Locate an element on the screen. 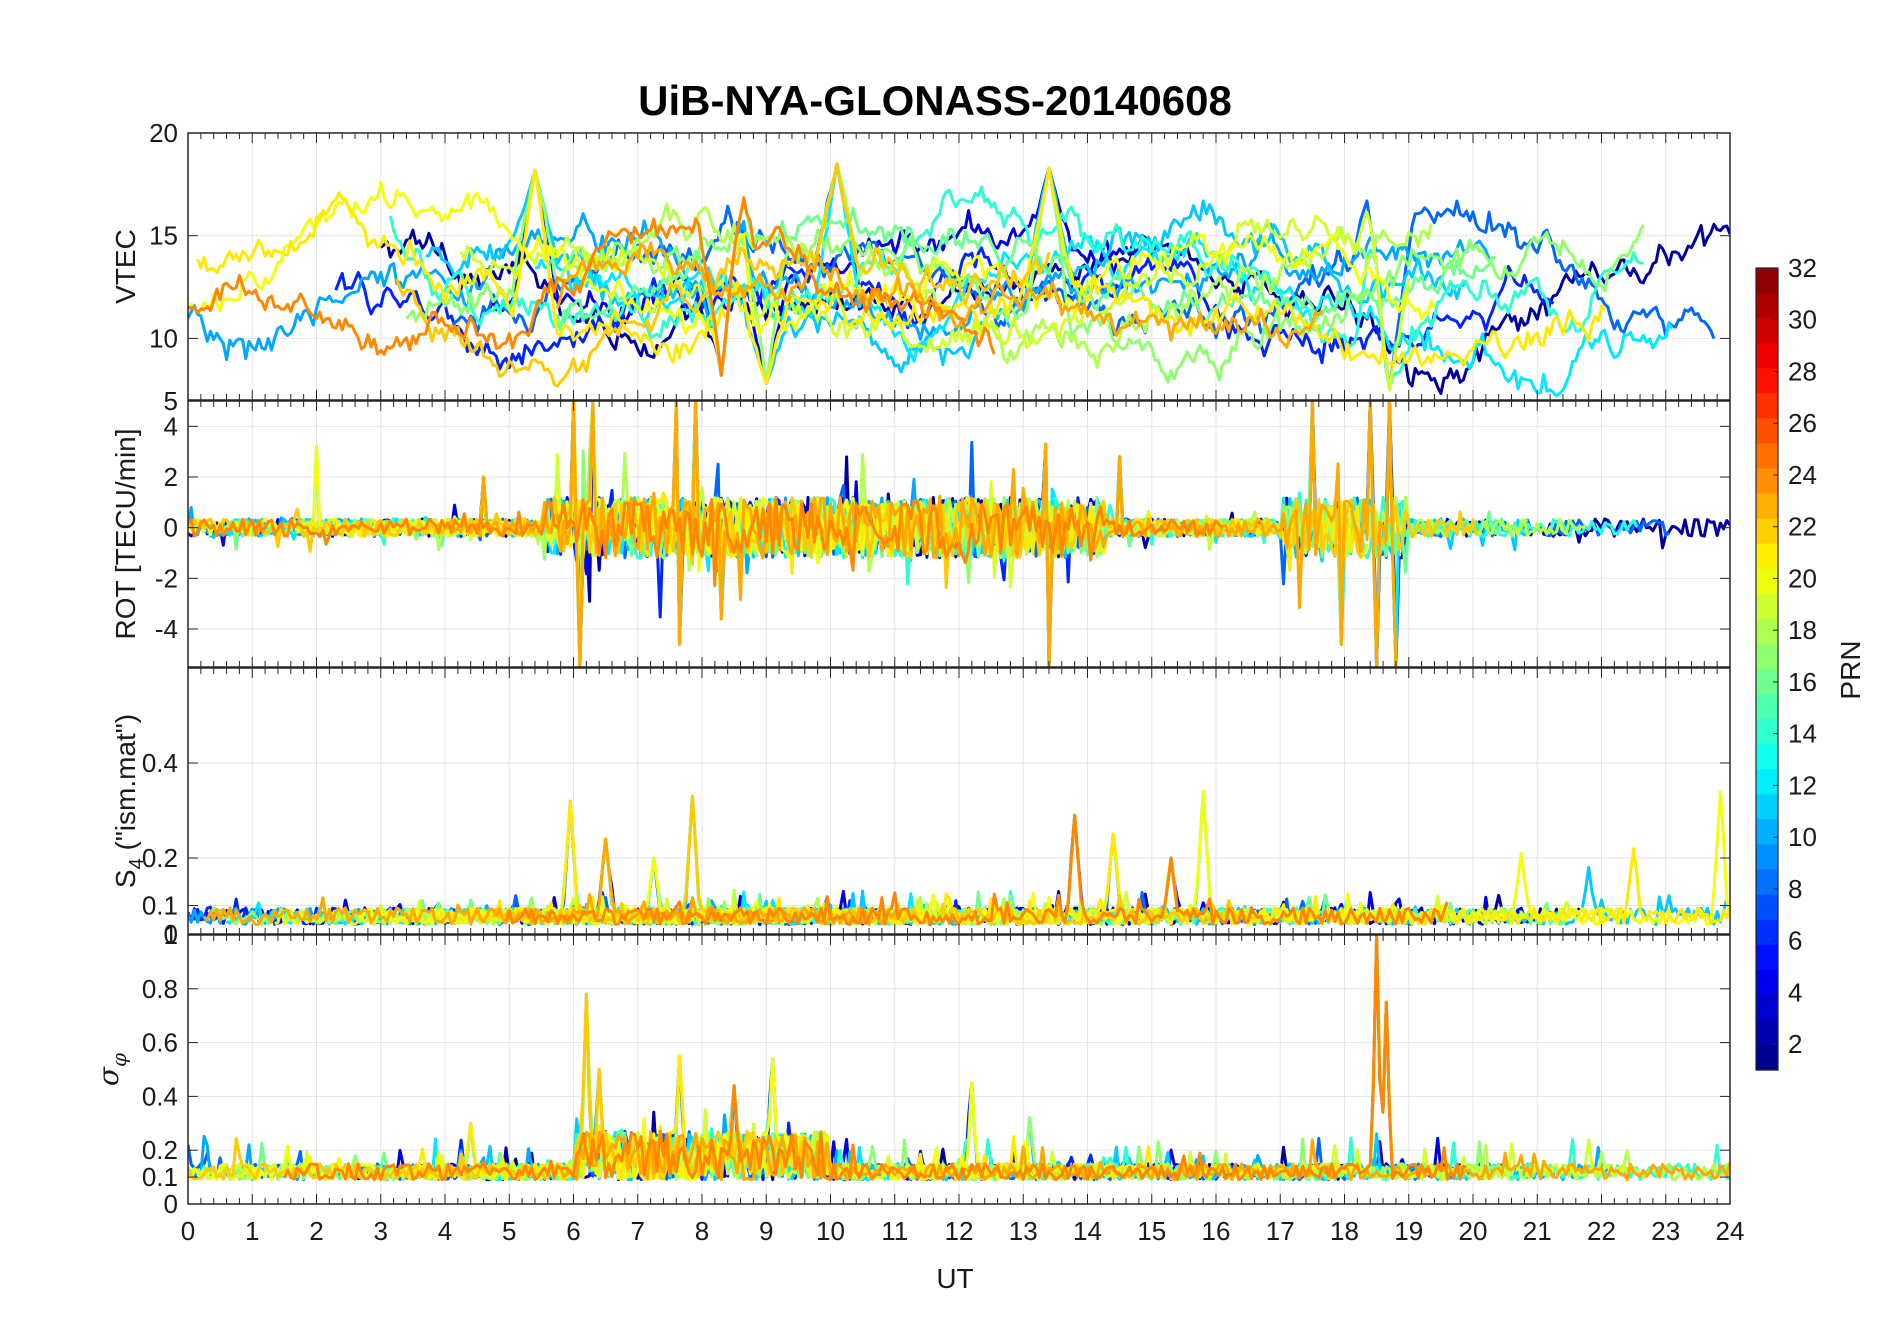 This screenshot has height=1330, width=1902. x-tick-label: 13 is located at coordinates (1023, 1231).